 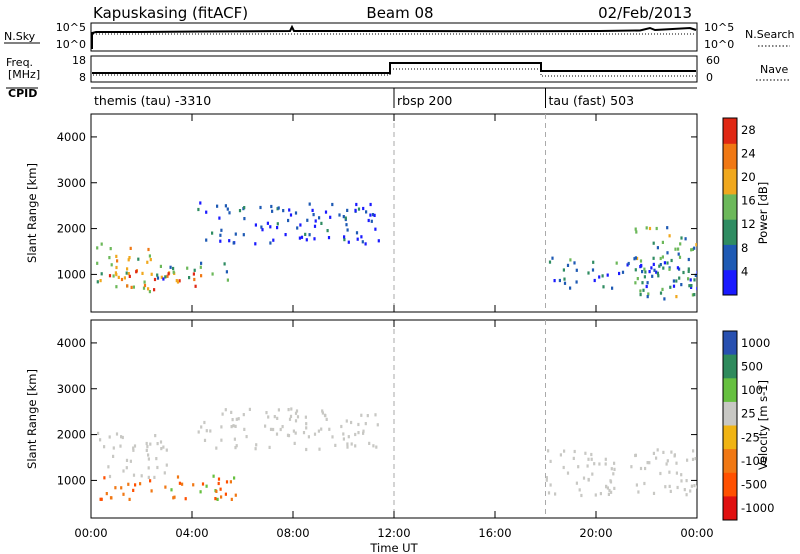 What do you see at coordinates (748, 414) in the screenshot?
I see `colorbar-tick-label: 25` at bounding box center [748, 414].